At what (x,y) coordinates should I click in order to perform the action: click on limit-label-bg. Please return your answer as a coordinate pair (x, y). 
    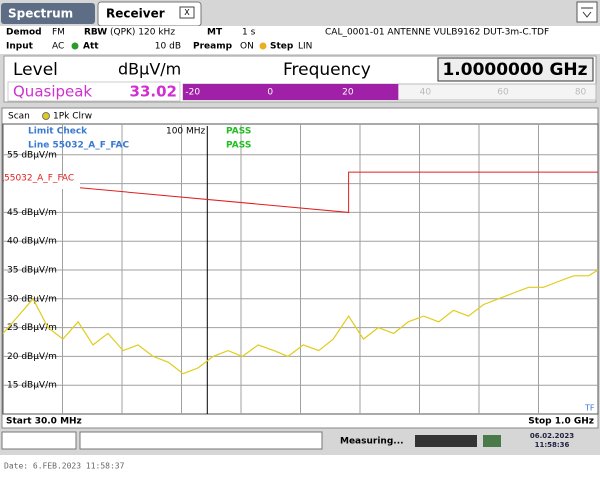
    Looking at the image, I should click on (42, 183).